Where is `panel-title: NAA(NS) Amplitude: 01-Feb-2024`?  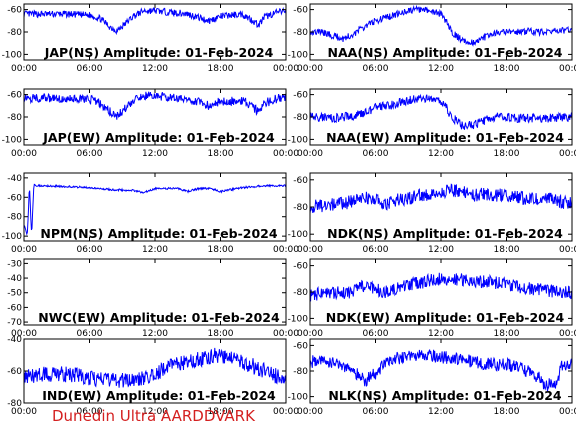
panel-title: NAA(NS) Amplitude: 01-Feb-2024 is located at coordinates (445, 52).